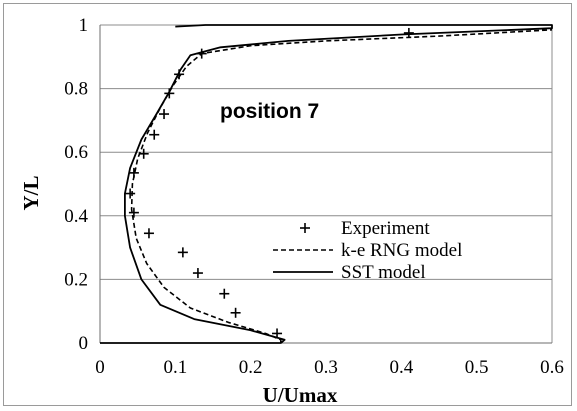 The image size is (577, 411). I want to click on legend-marker-experiment, so click(305, 228).